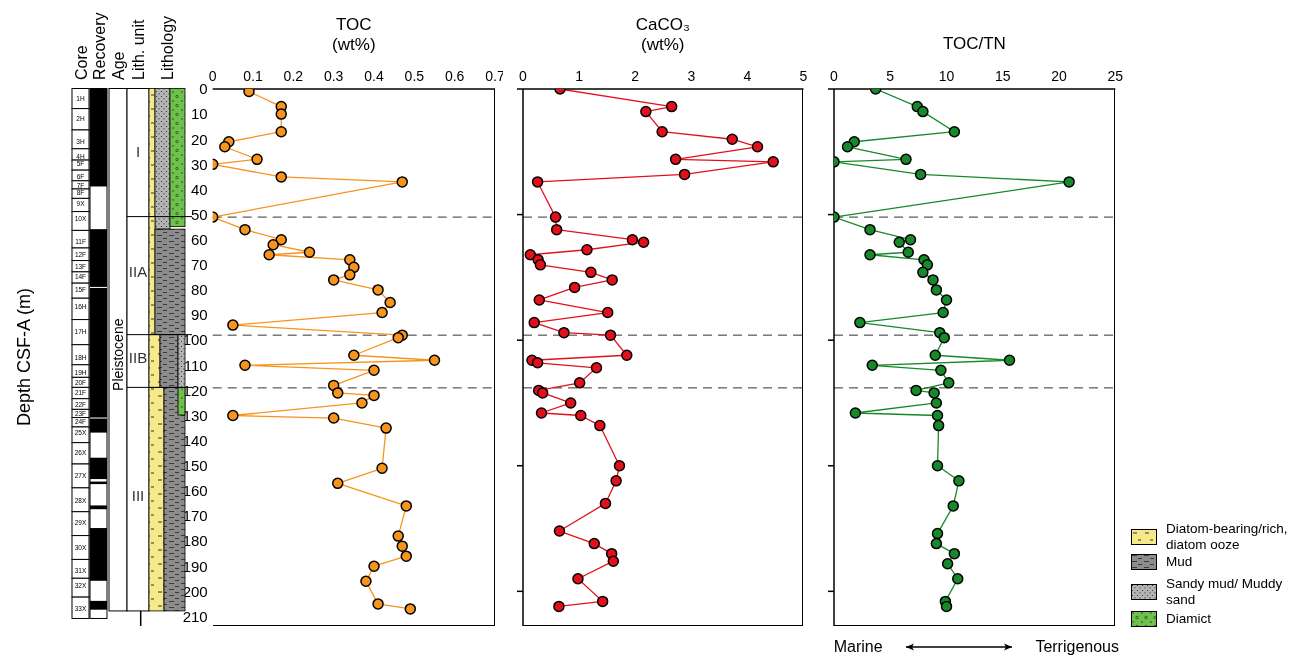 This screenshot has height=657, width=1309. I want to click on y-tick-label: 80, so click(199, 289).